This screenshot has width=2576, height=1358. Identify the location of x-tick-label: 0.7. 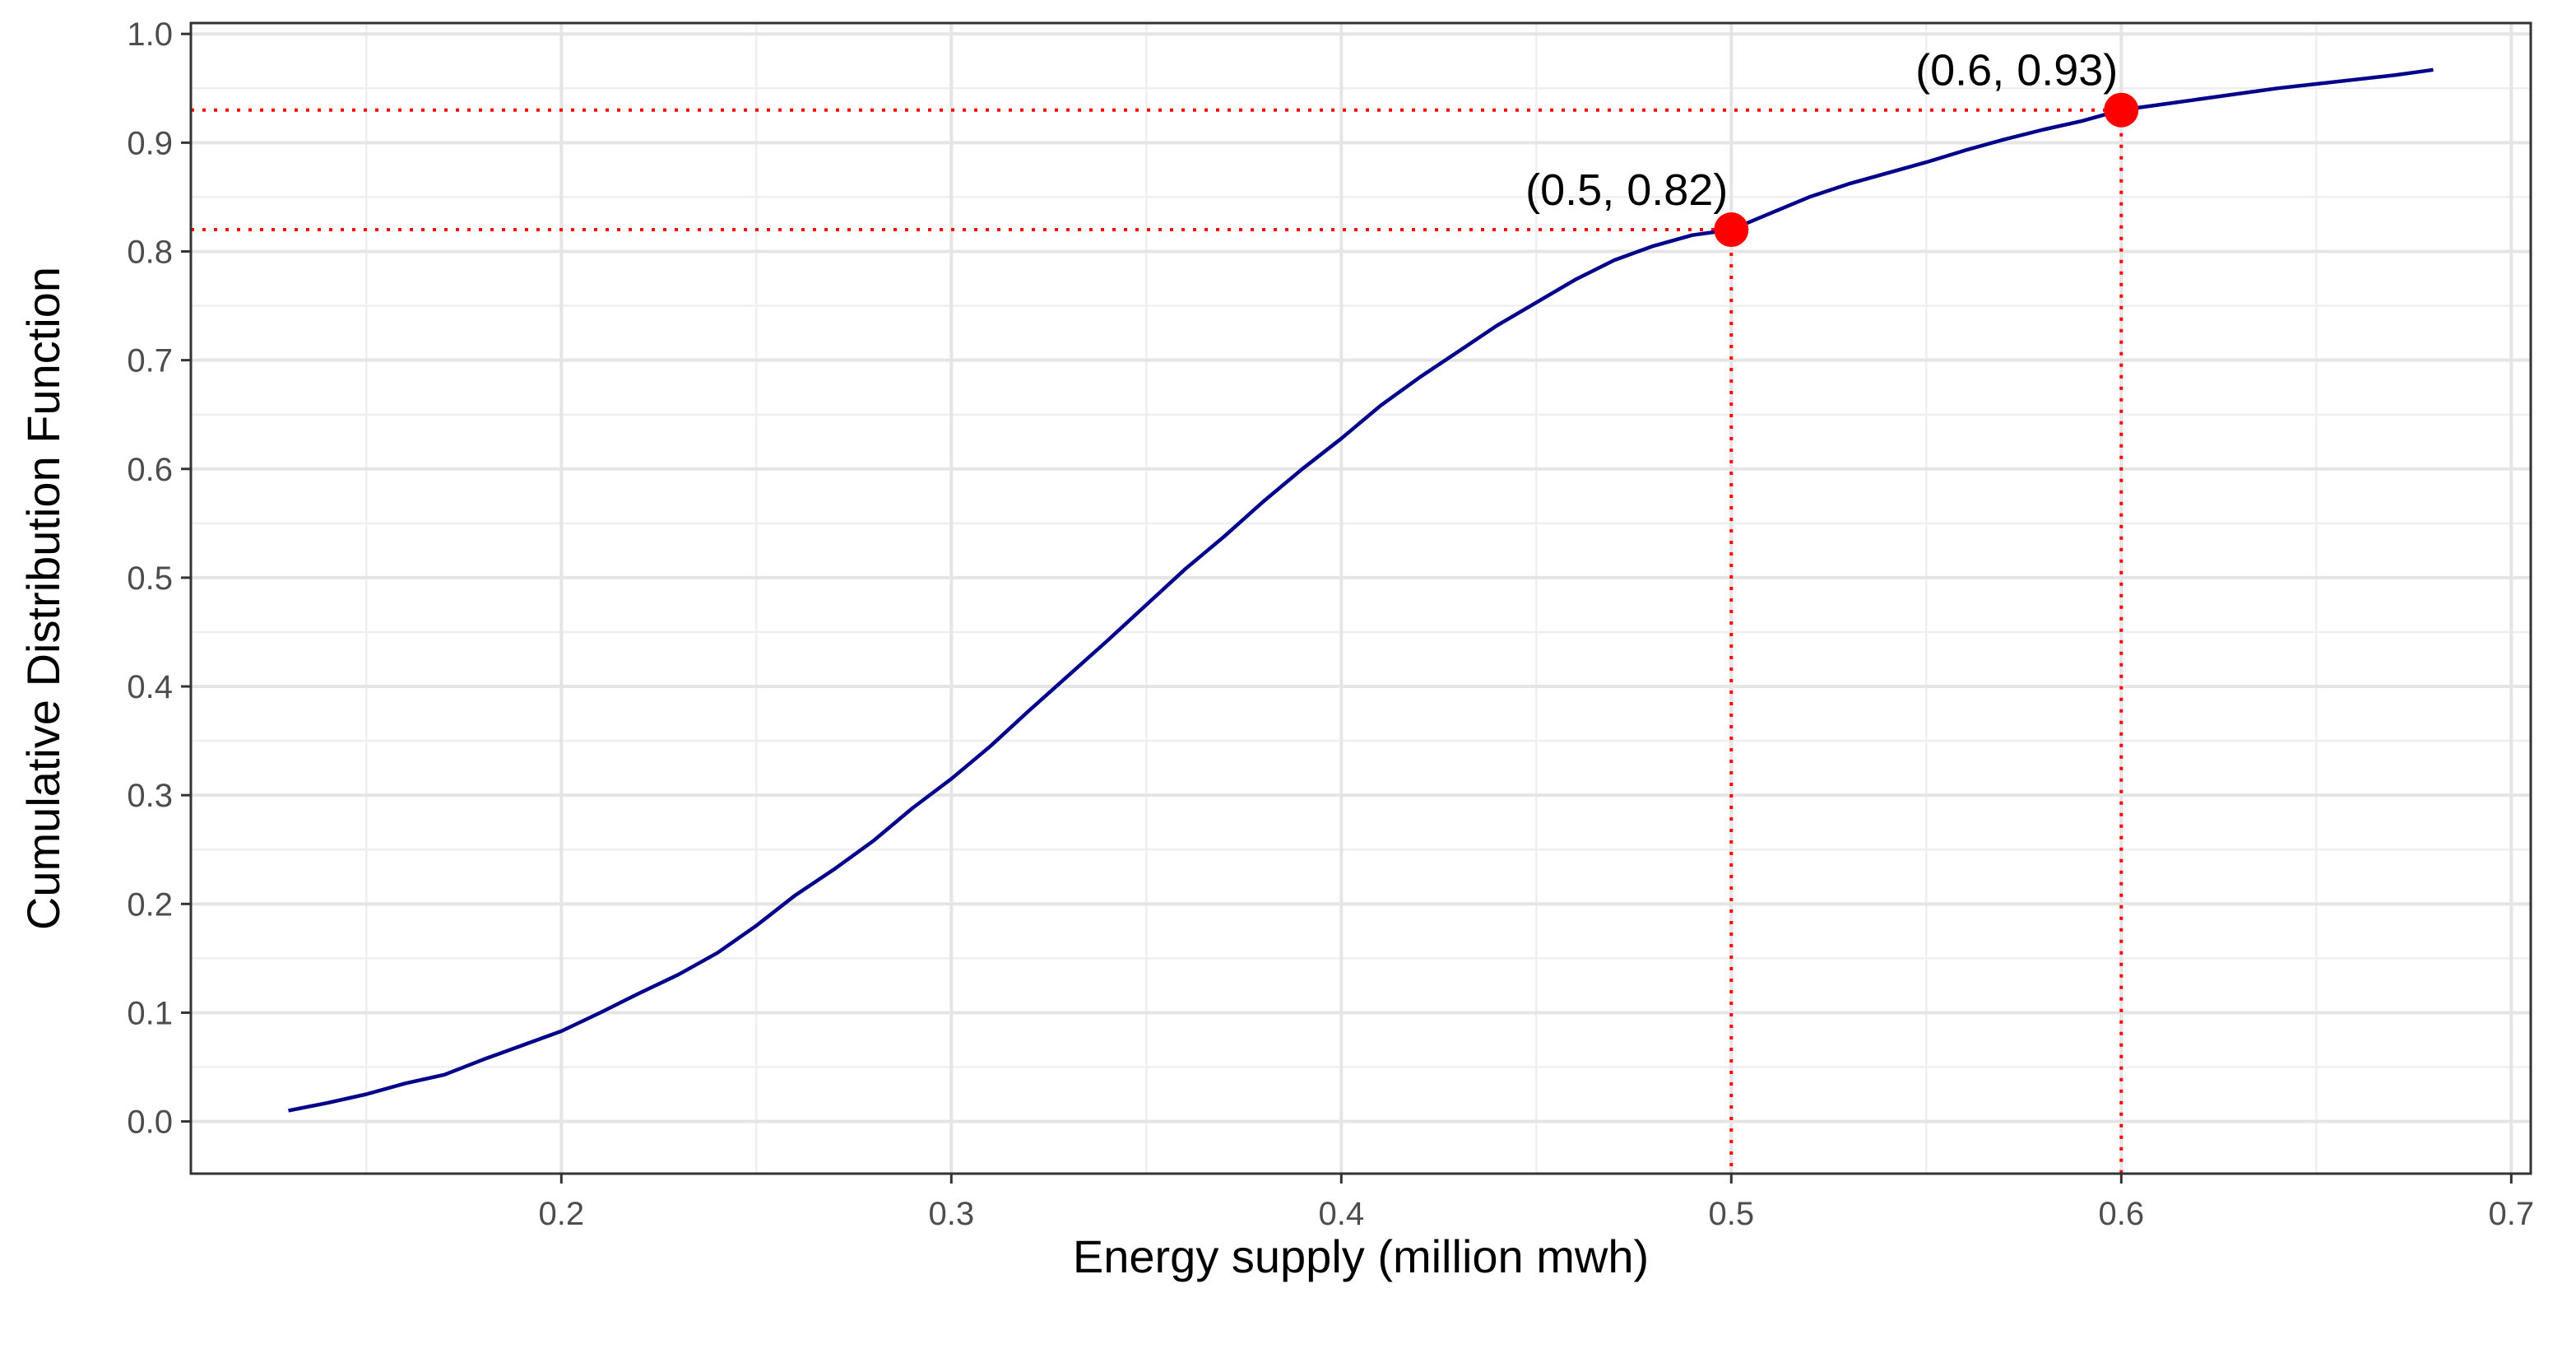
(2511, 1214).